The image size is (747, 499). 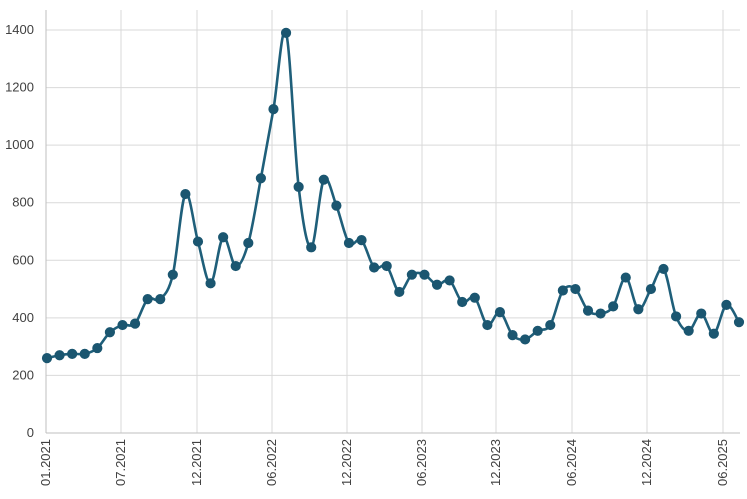 What do you see at coordinates (23, 202) in the screenshot?
I see `y-tick-label: 800` at bounding box center [23, 202].